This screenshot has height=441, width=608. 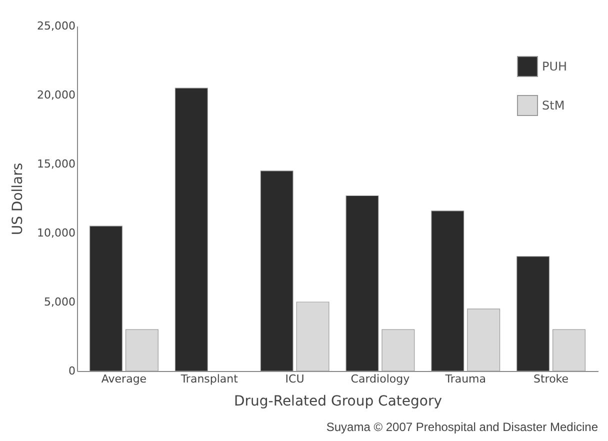 What do you see at coordinates (555, 67) in the screenshot?
I see `legend-label: PUH` at bounding box center [555, 67].